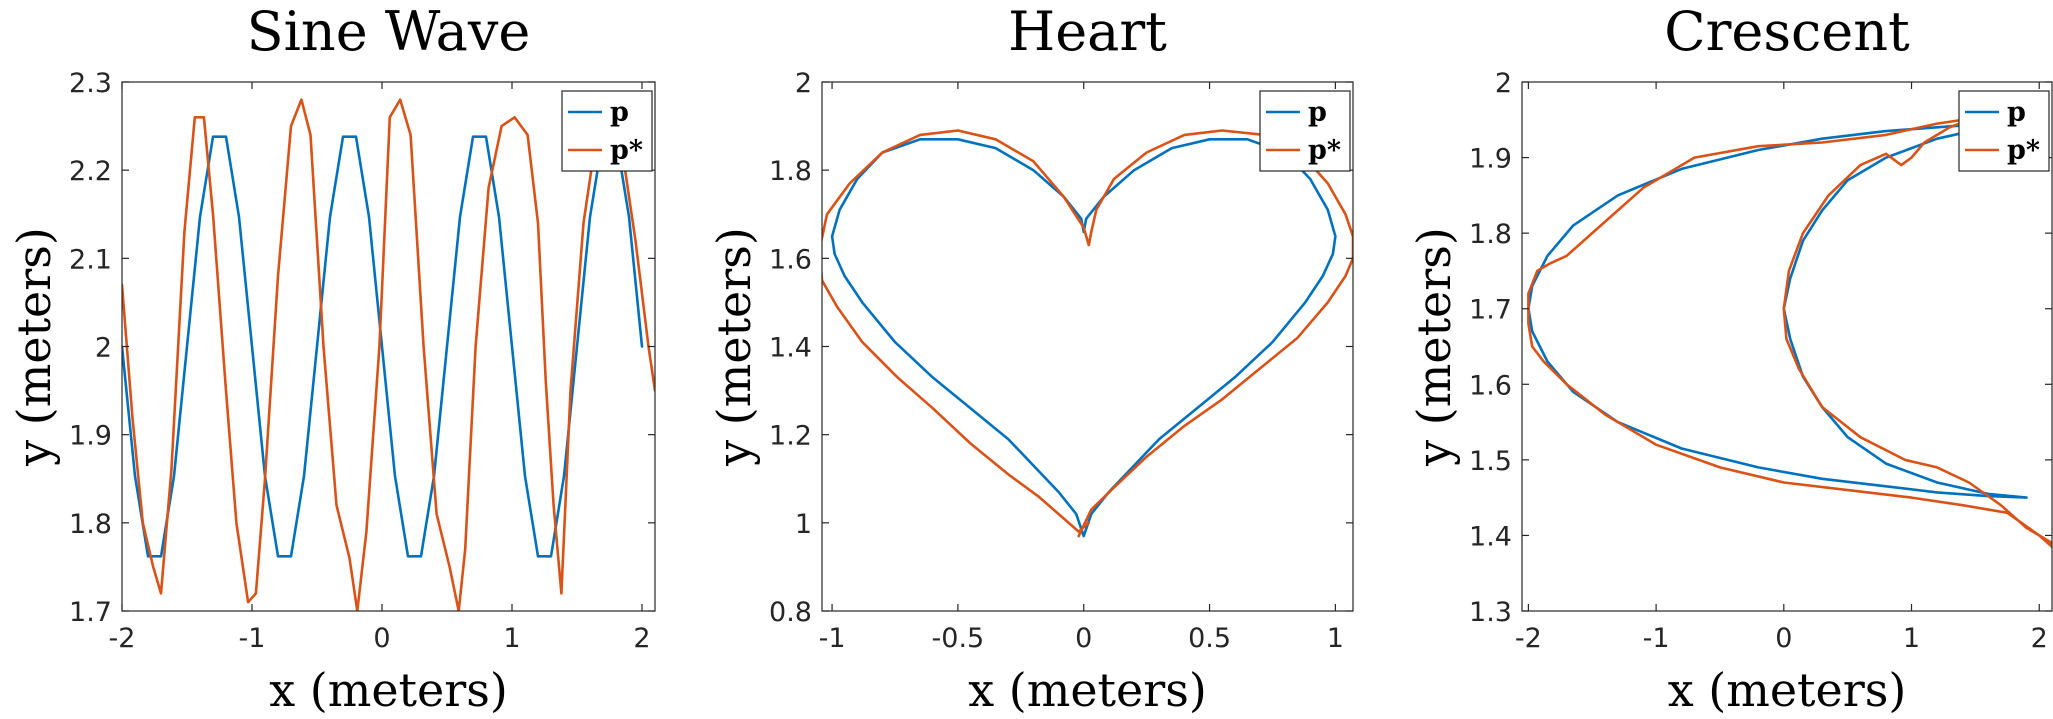 The width and height of the screenshot is (2053, 719). I want to click on x-tick-label: 0.5, so click(1209, 638).